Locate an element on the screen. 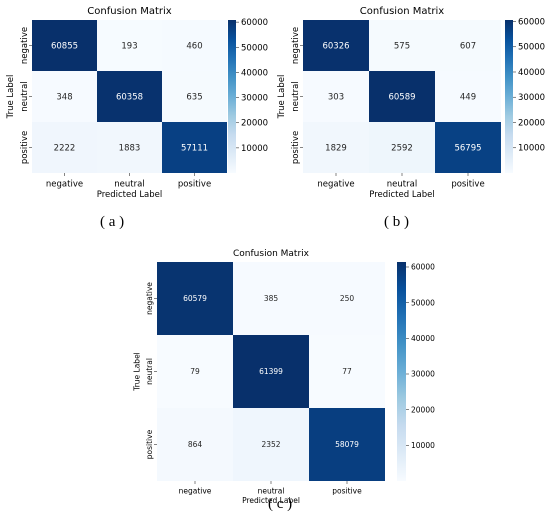 Image resolution: width=550 pixels, height=519 pixels. cell-value-label: 60326 is located at coordinates (335, 46).